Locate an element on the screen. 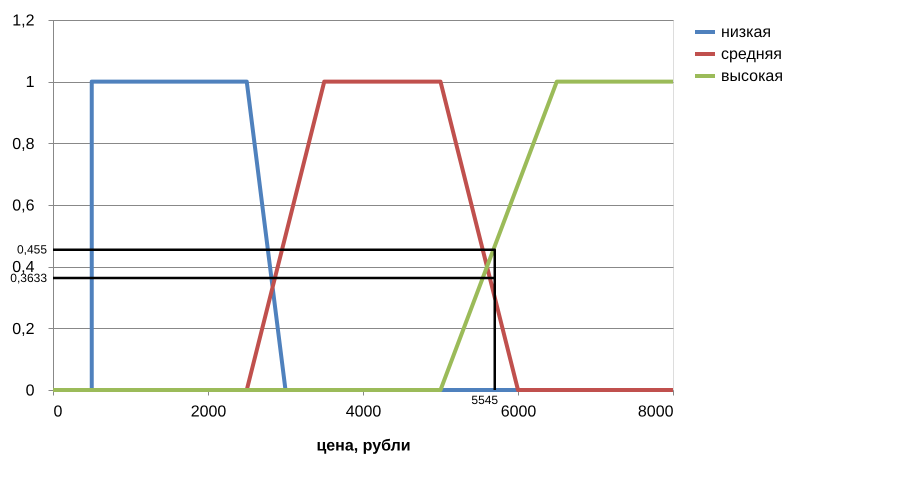  text: 0,455 is located at coordinates (32, 249).